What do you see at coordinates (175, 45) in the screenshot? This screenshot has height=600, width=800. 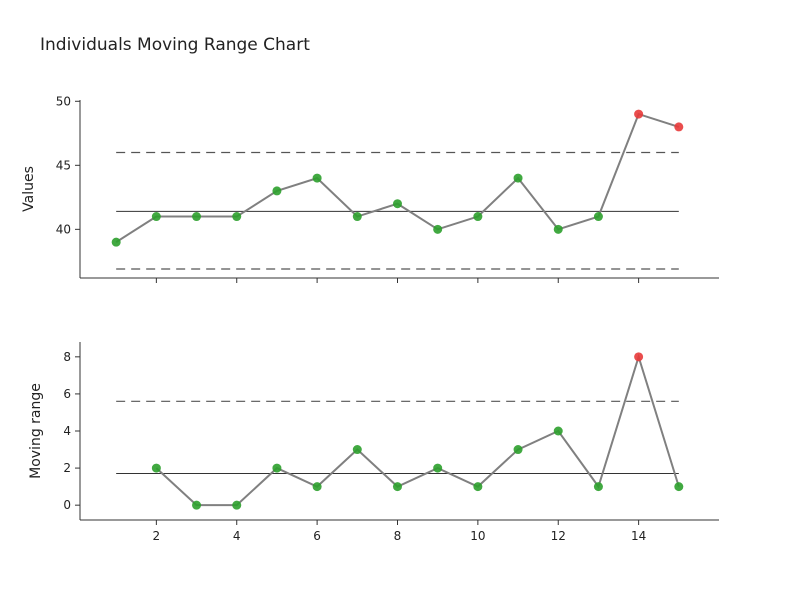 I see `chart-title: Individuals Moving Range Chart` at bounding box center [175, 45].